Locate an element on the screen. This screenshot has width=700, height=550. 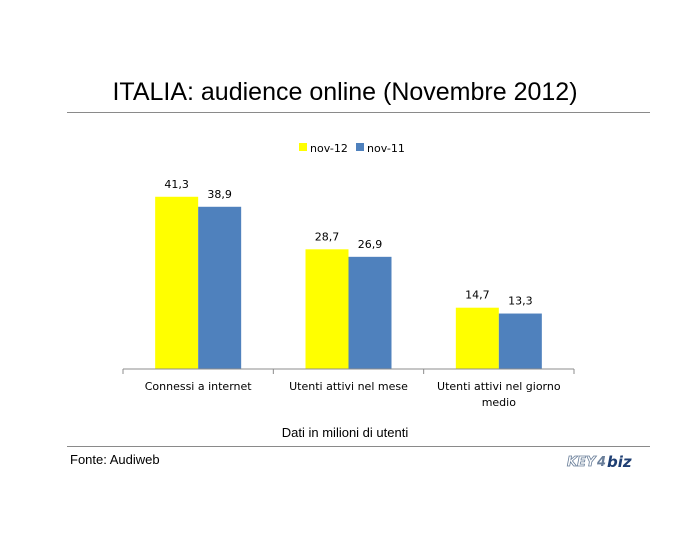
category-label-1: Connessi a internet is located at coordinates (199, 386).